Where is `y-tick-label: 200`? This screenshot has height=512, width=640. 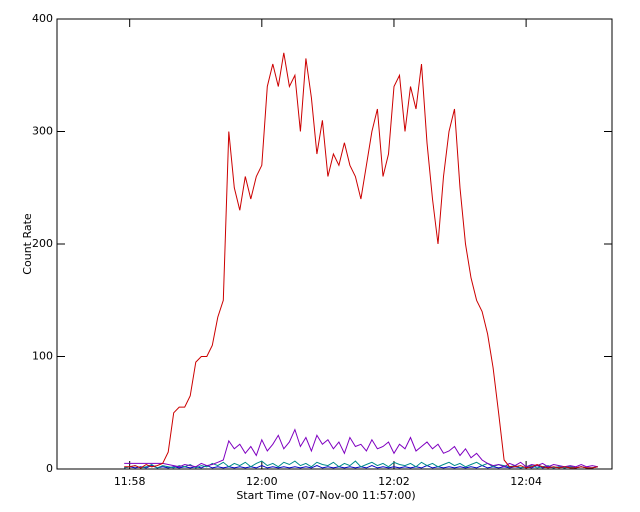
y-tick-label: 200 is located at coordinates (42, 243).